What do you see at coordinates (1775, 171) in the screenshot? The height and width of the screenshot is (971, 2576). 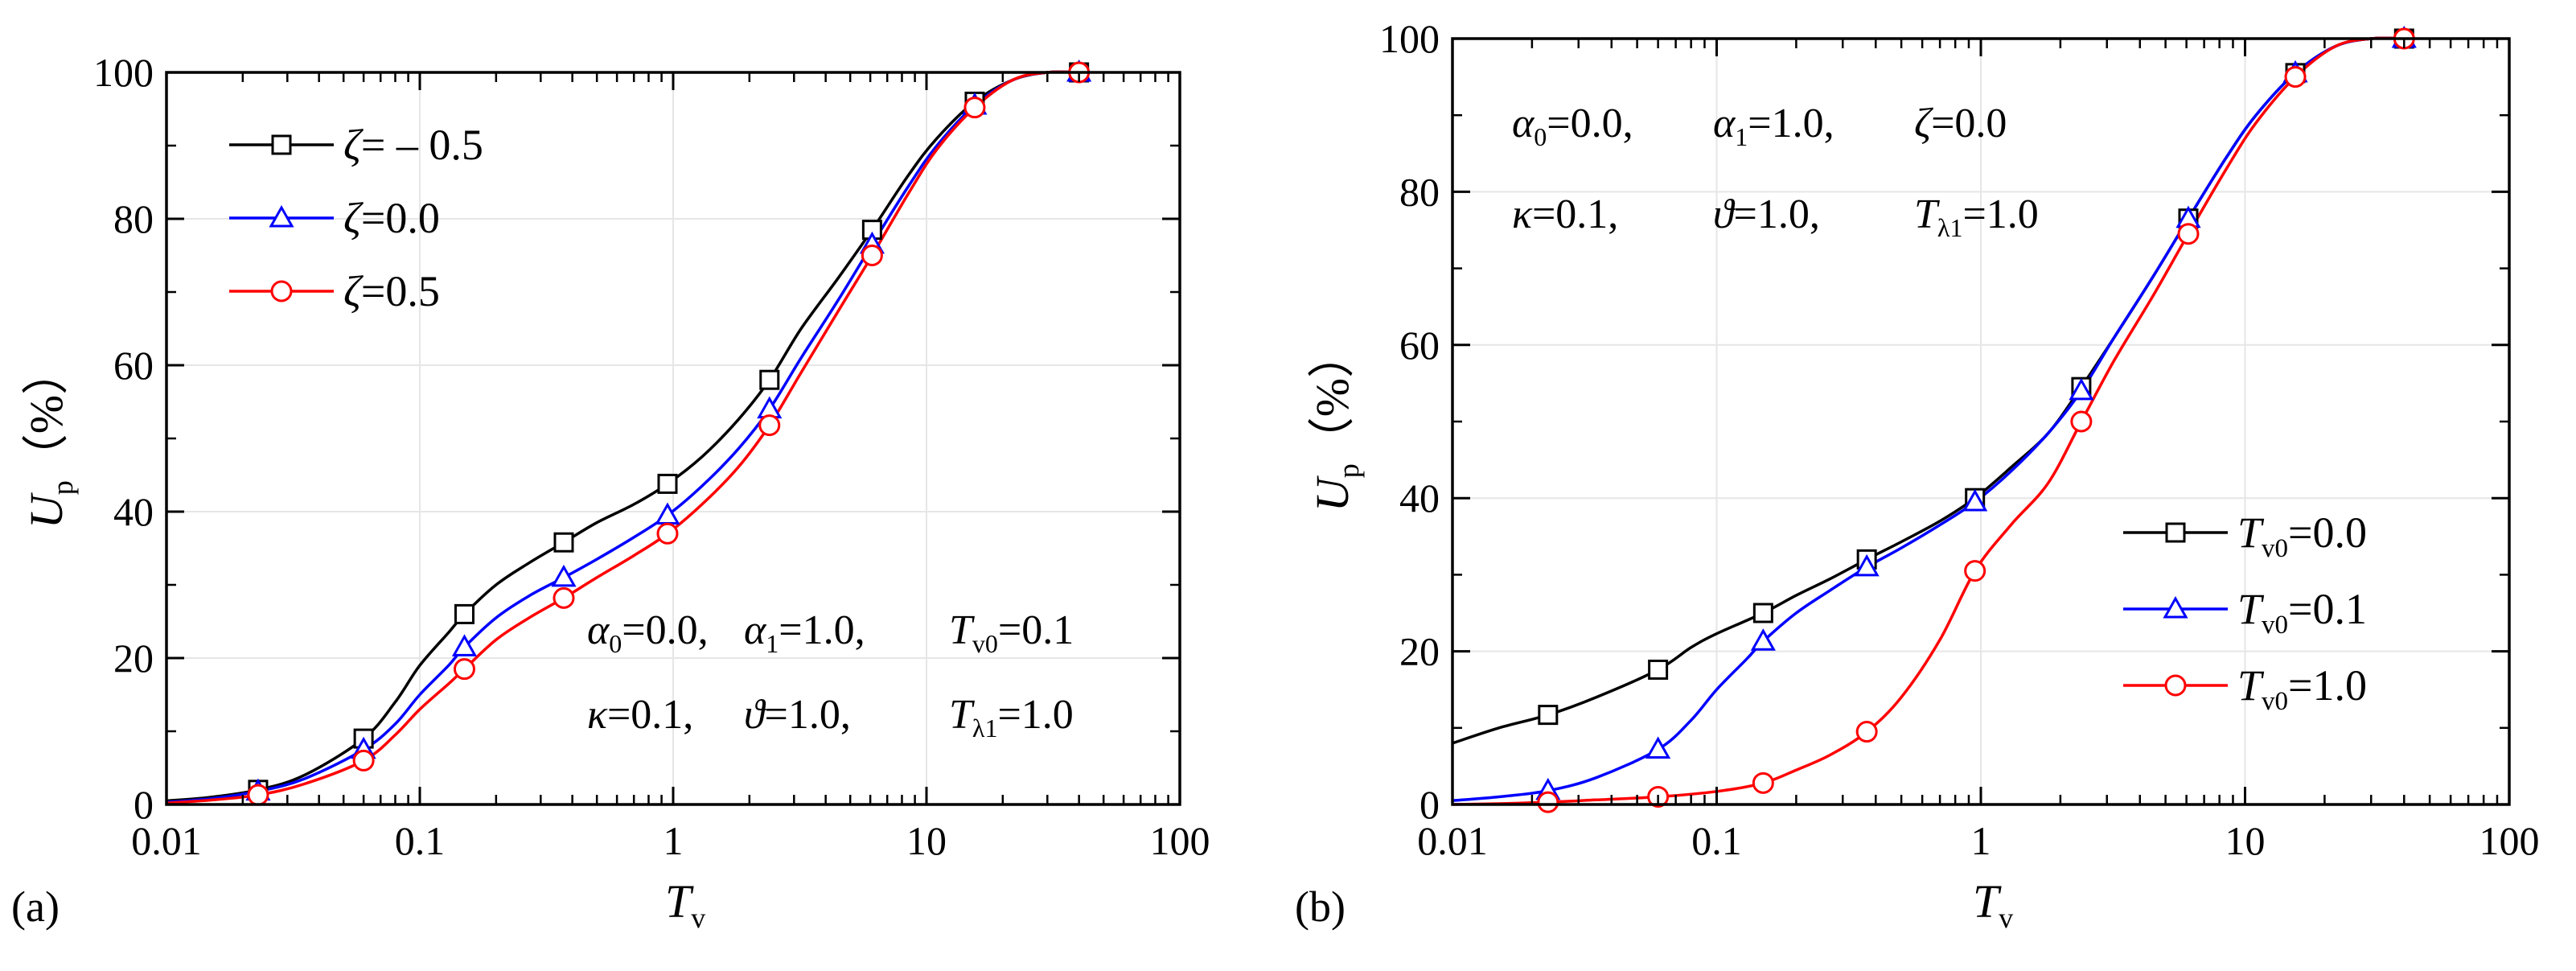 I see `parameter-annotation: α0=0.0, α1=1.0, ζ=0.0 κ=0.1, ϑ=1.0, Tλ1=1.0` at bounding box center [1775, 171].